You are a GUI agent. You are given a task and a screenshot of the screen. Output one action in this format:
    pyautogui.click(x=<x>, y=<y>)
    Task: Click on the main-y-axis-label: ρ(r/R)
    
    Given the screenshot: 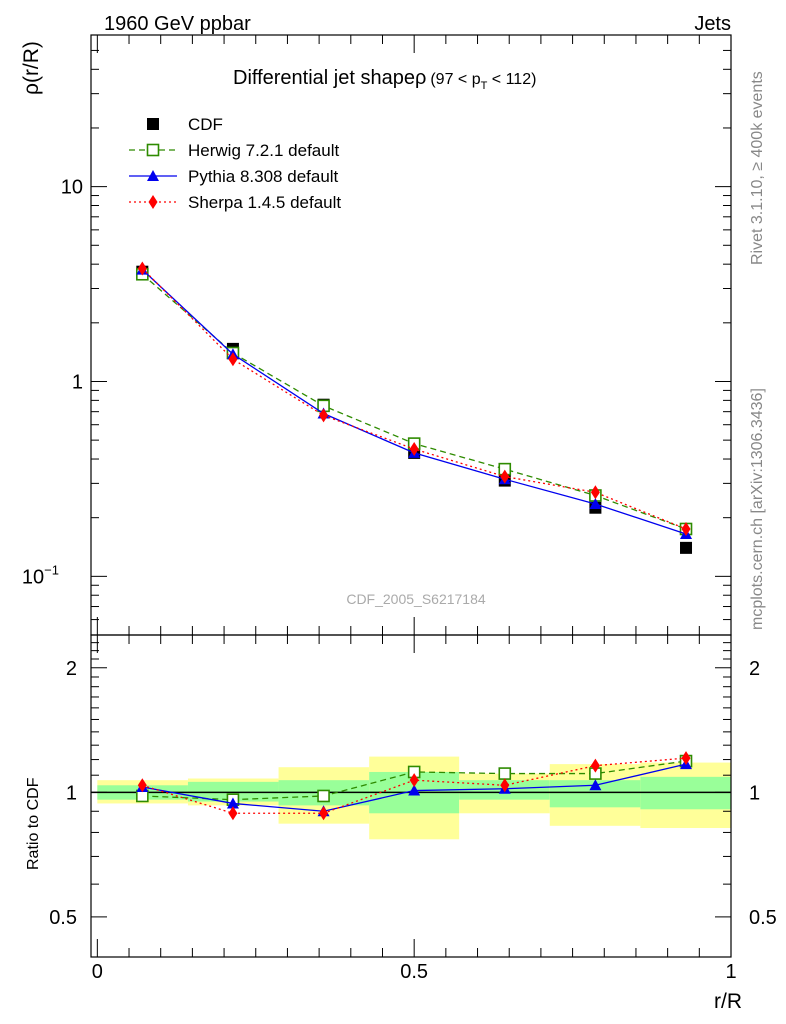 What is the action you would take?
    pyautogui.click(x=31, y=68)
    